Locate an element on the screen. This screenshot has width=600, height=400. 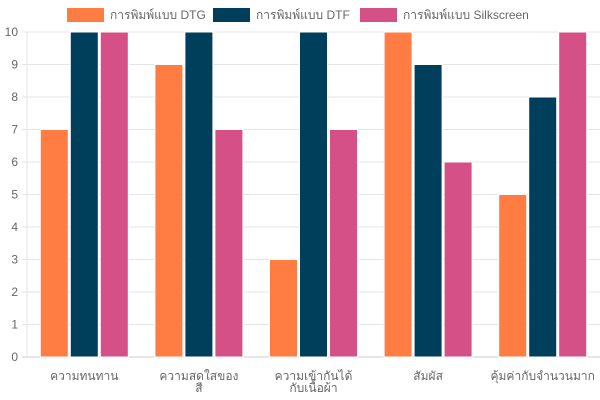
y-tick-label: 6 is located at coordinates (14, 162).